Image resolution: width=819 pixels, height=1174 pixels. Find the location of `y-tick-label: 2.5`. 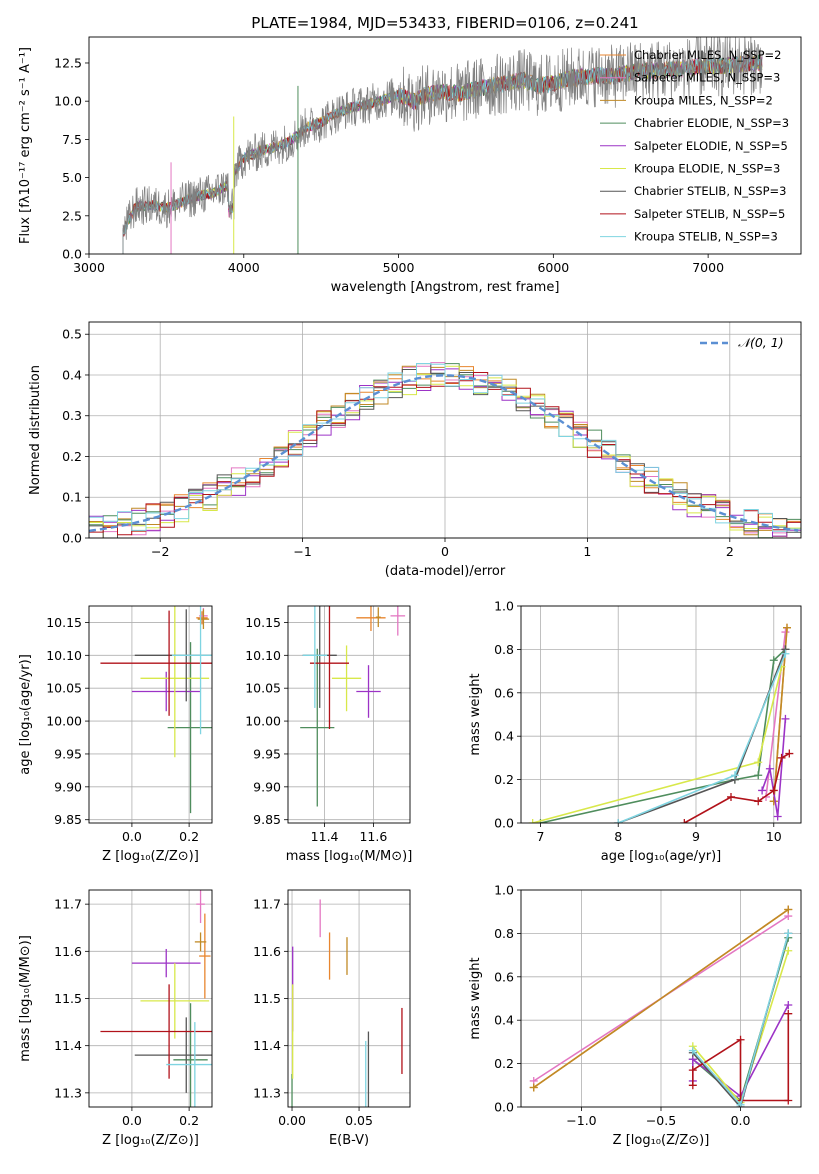

y-tick-label: 2.5 is located at coordinates (72, 215).